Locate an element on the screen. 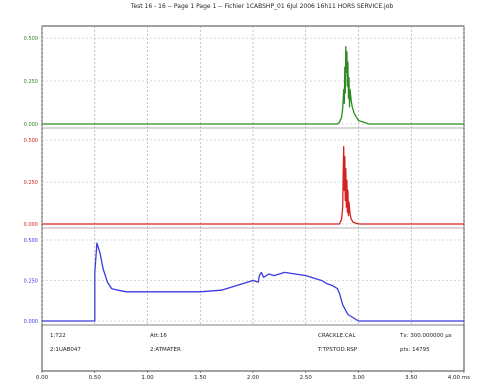  x-tick-label: 0.00 is located at coordinates (42, 378).